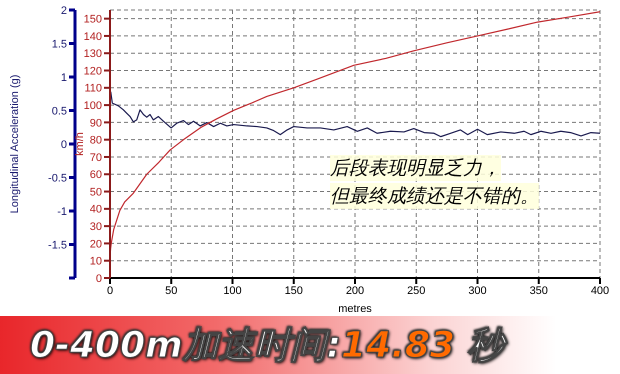 This screenshot has width=620, height=374. What do you see at coordinates (96, 262) in the screenshot?
I see `y2-tick-label: 10` at bounding box center [96, 262].